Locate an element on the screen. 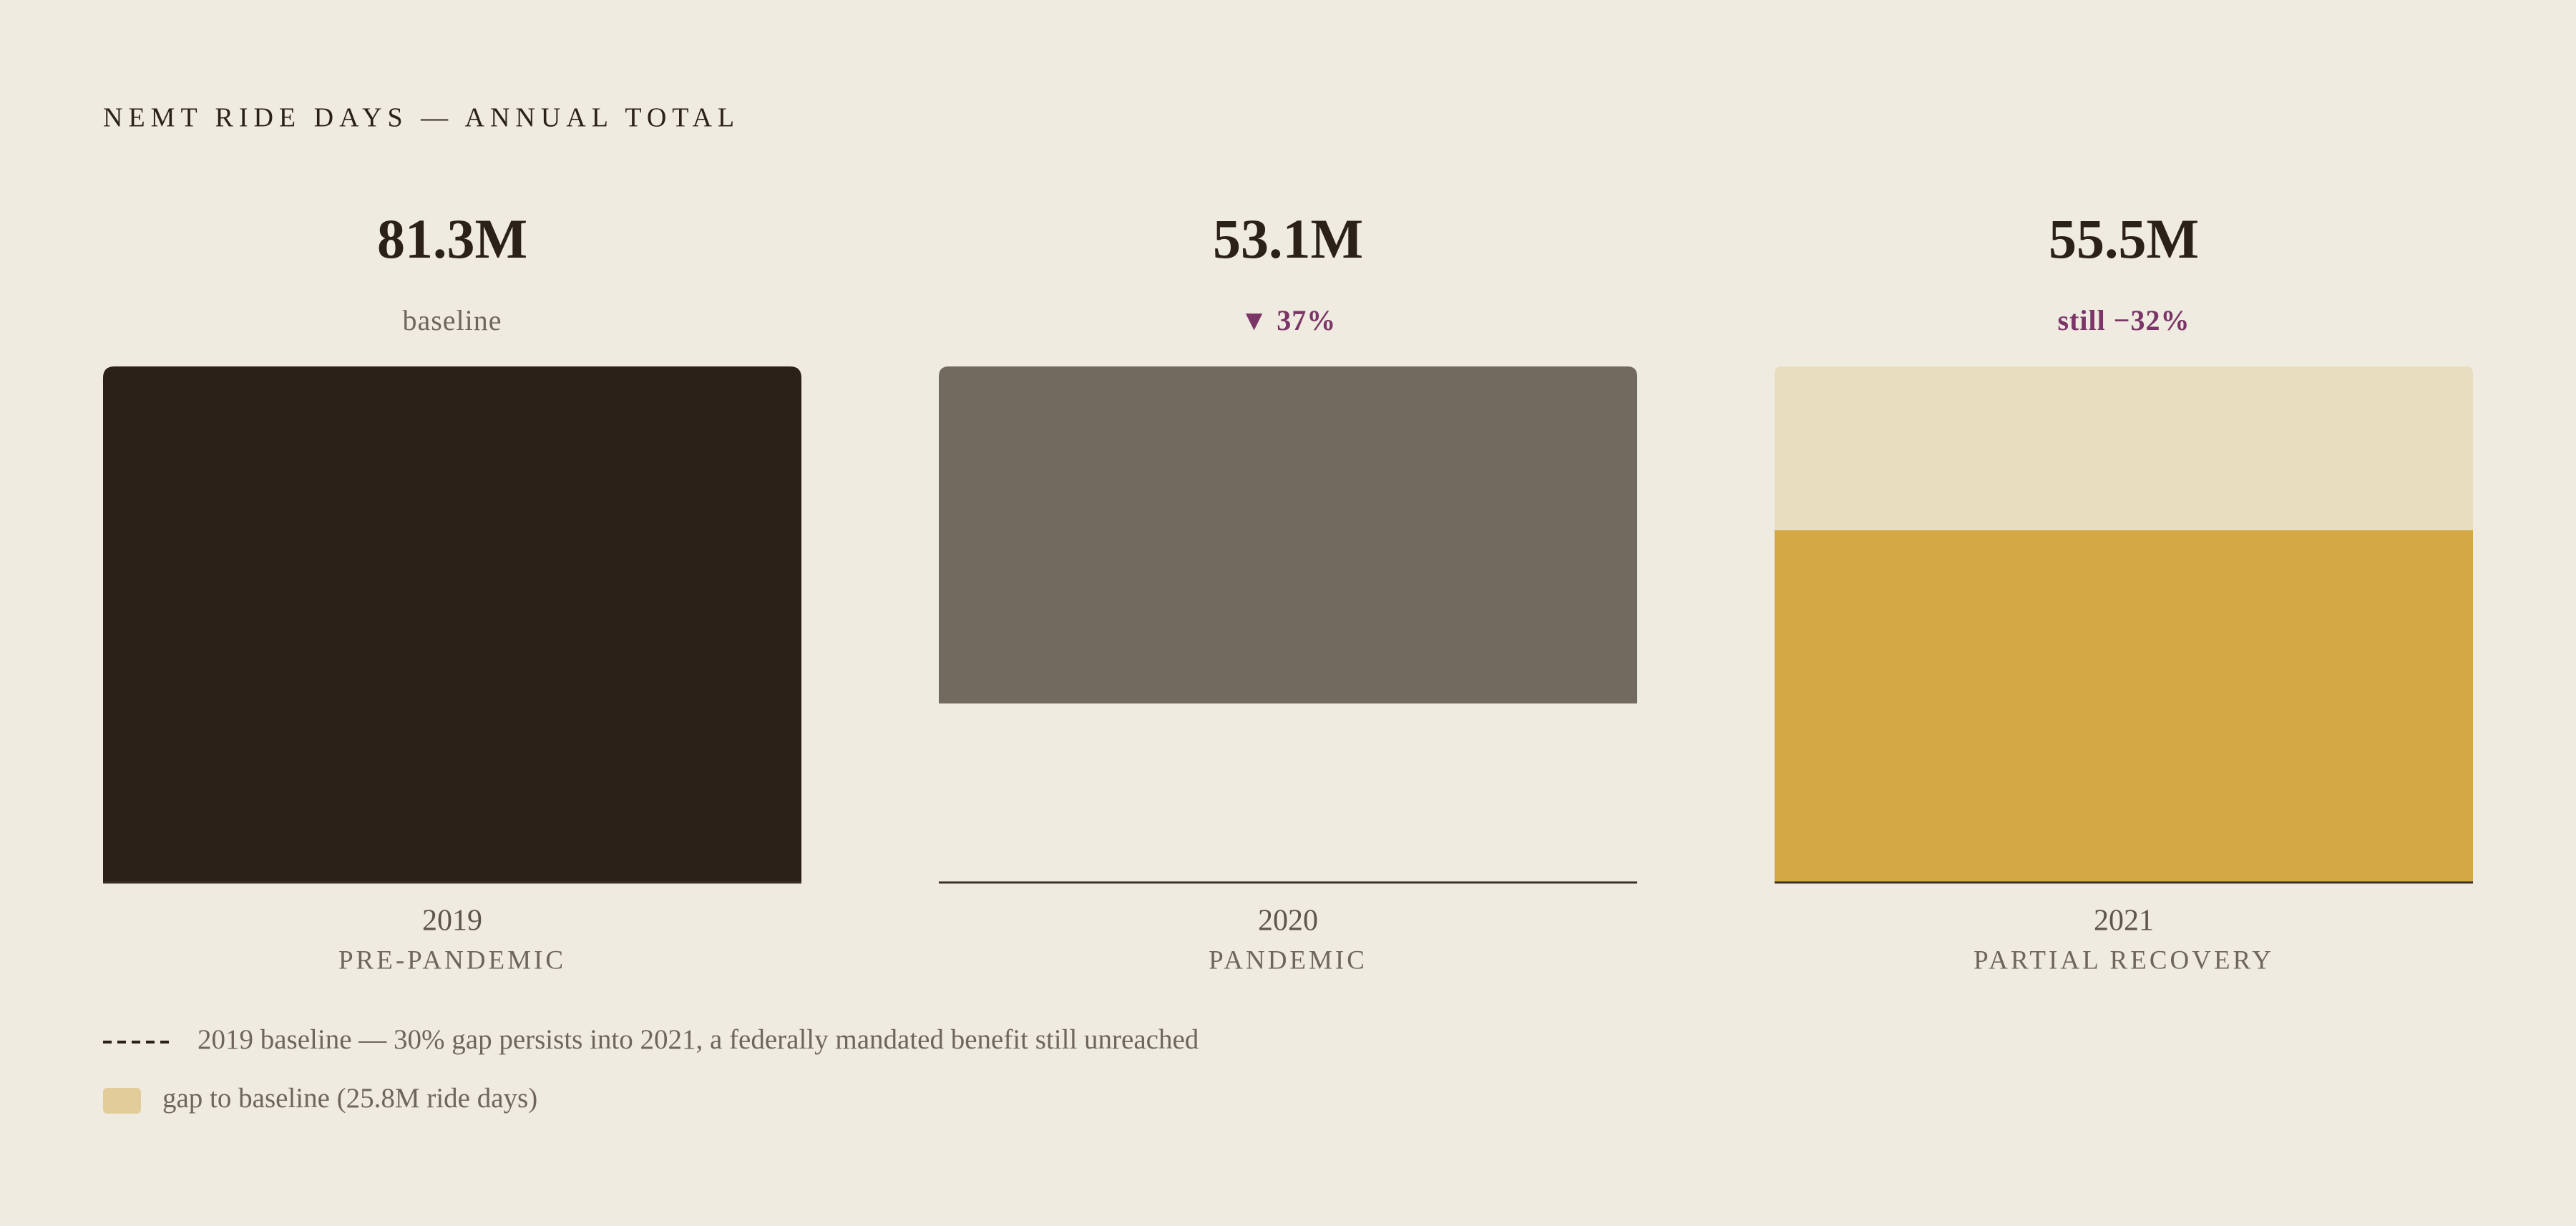  x-sublabel: PANDEMIC is located at coordinates (1288, 960).